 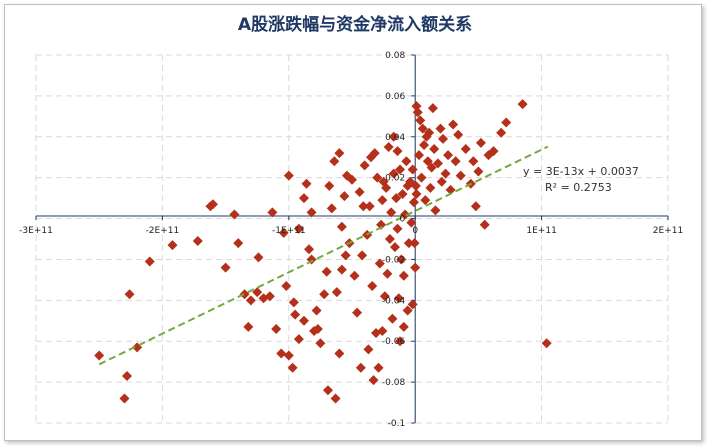 I want to click on x-tick-label: 1E+11, so click(x=541, y=231).